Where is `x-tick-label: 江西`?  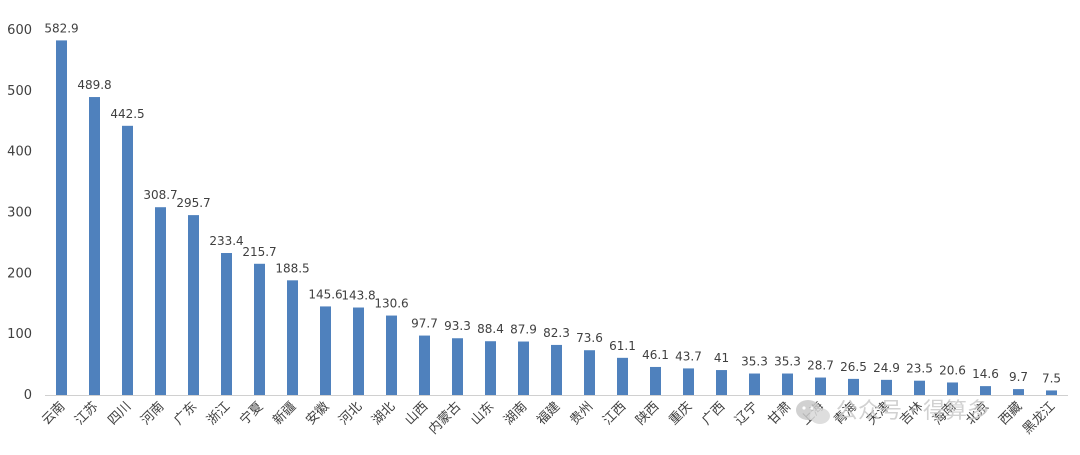 x-tick-label: 江西 is located at coordinates (614, 413).